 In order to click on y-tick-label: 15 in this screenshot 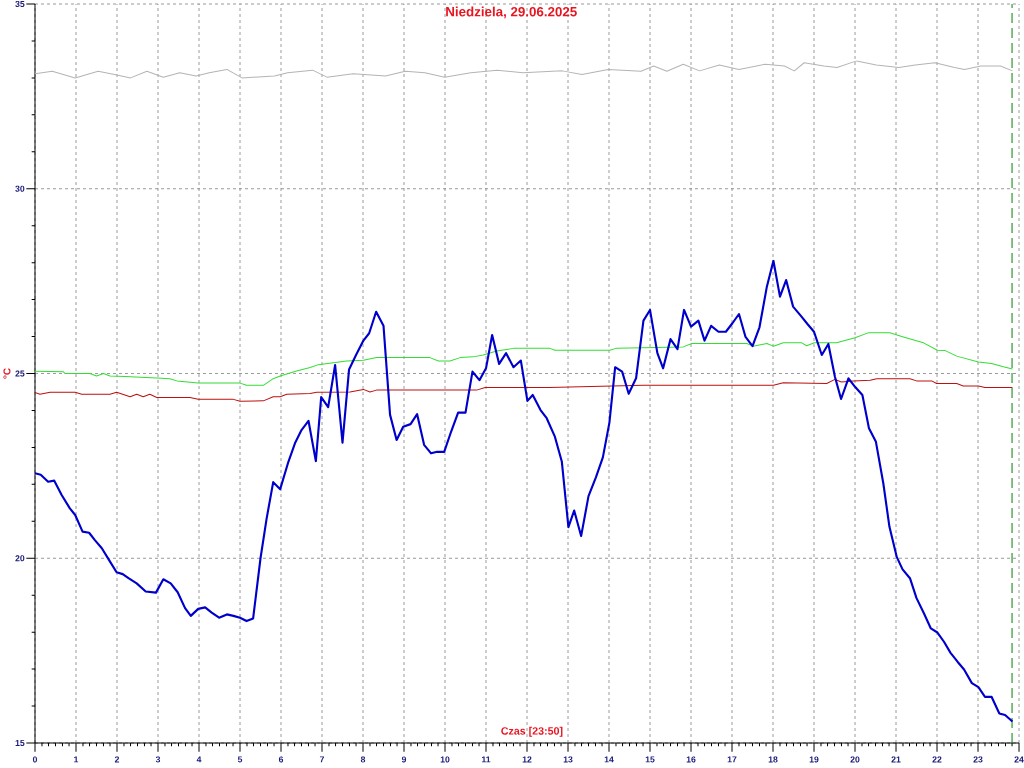, I will do `click(20, 743)`.